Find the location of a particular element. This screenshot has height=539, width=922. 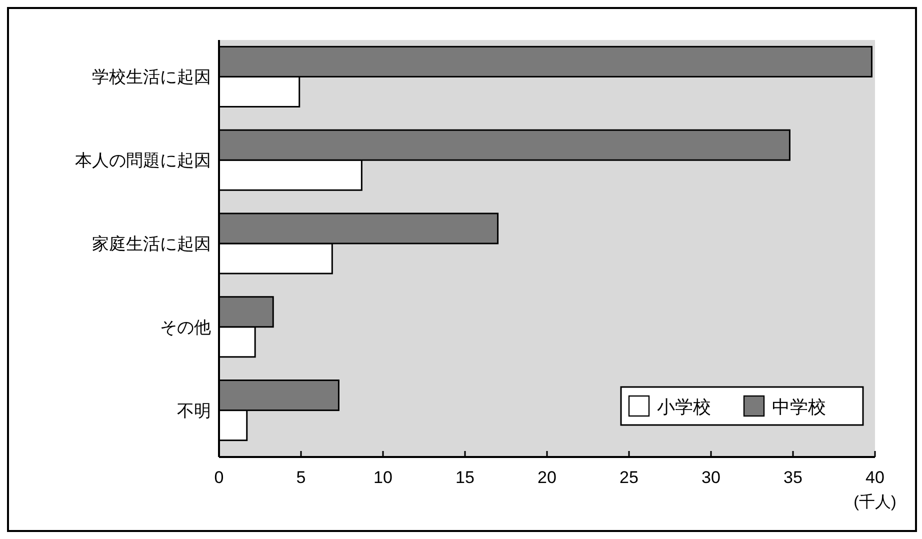

x-tick-label: 15 is located at coordinates (465, 477).